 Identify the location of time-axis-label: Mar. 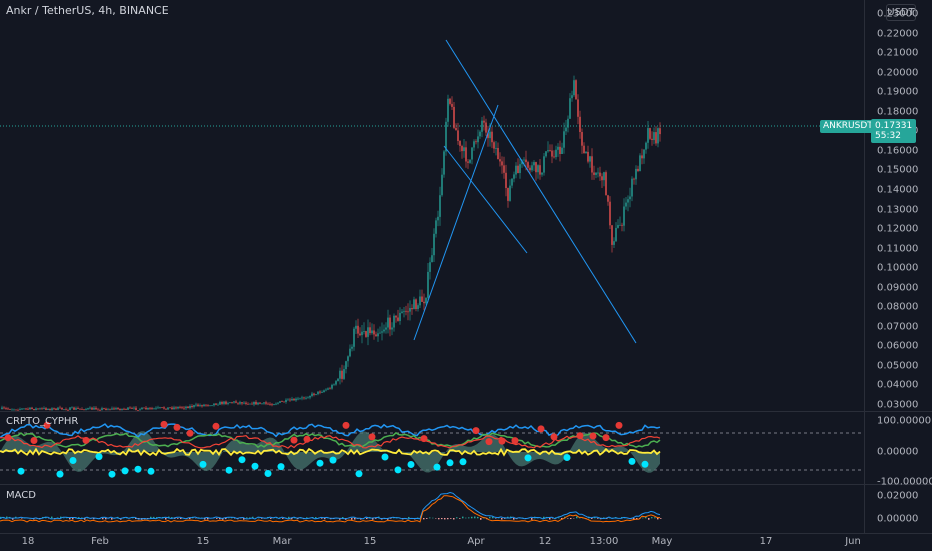
(282, 541).